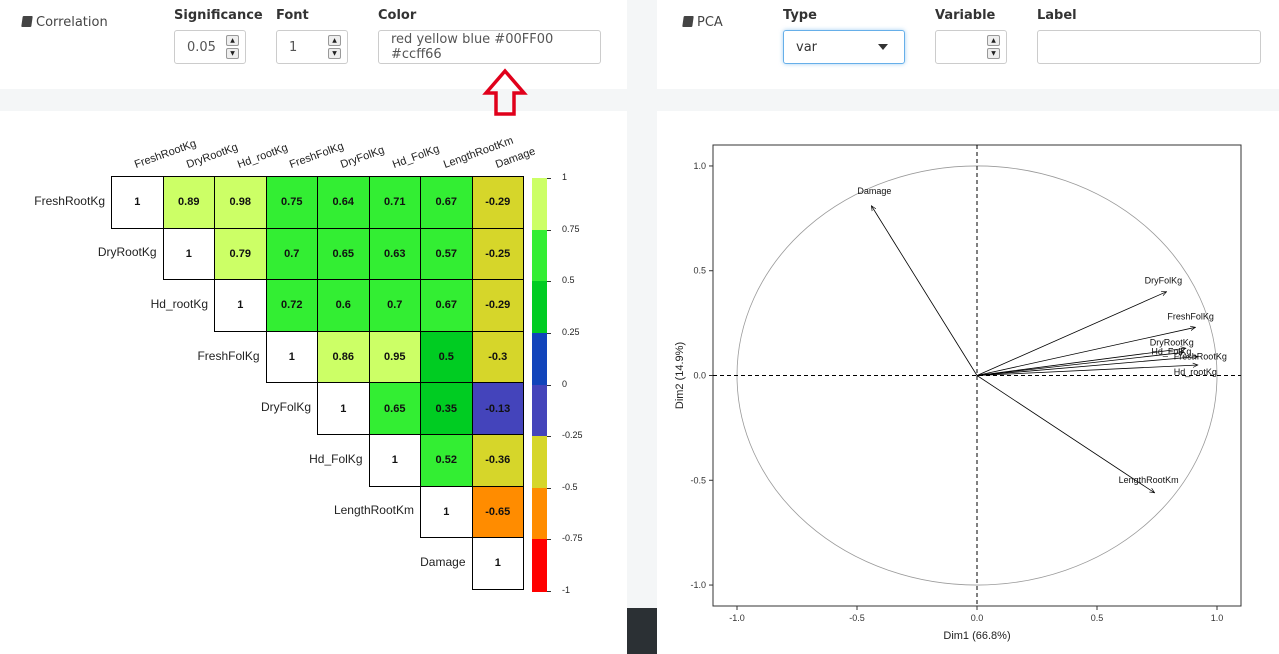  What do you see at coordinates (971, 47) in the screenshot?
I see `variable-input: ▲ ▼` at bounding box center [971, 47].